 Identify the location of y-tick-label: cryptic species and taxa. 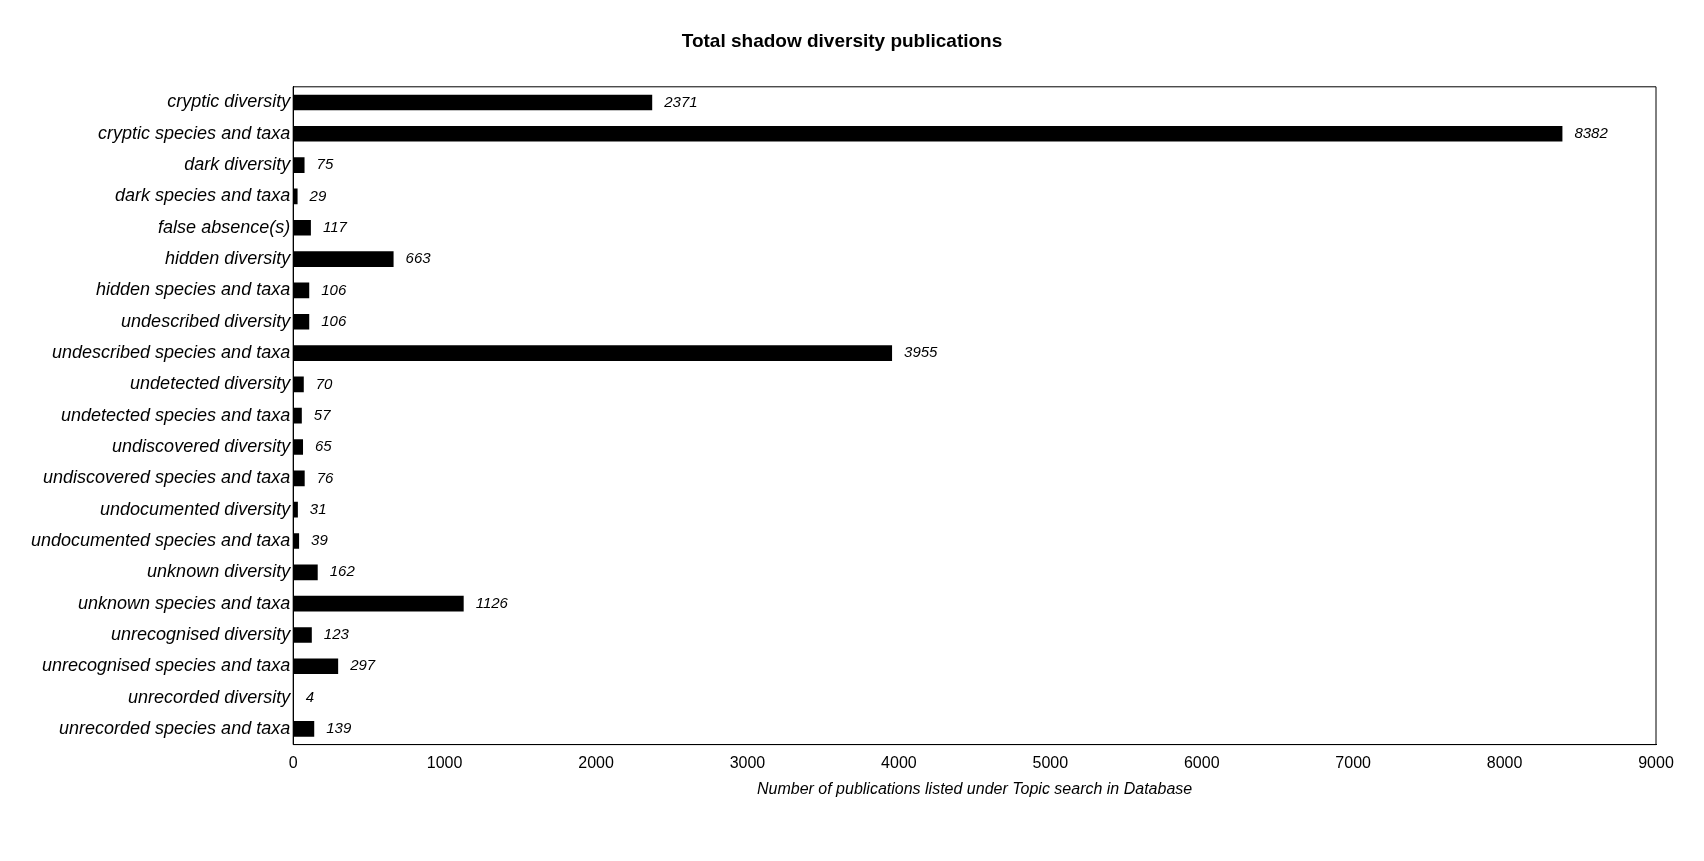
(194, 132).